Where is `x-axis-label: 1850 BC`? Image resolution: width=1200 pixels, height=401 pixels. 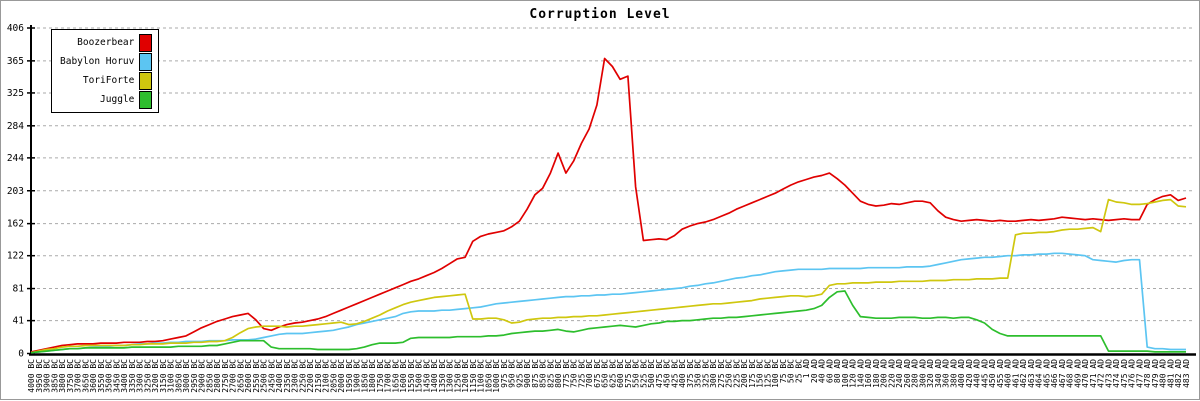
x-axis-label: 1850 BC is located at coordinates (364, 376).